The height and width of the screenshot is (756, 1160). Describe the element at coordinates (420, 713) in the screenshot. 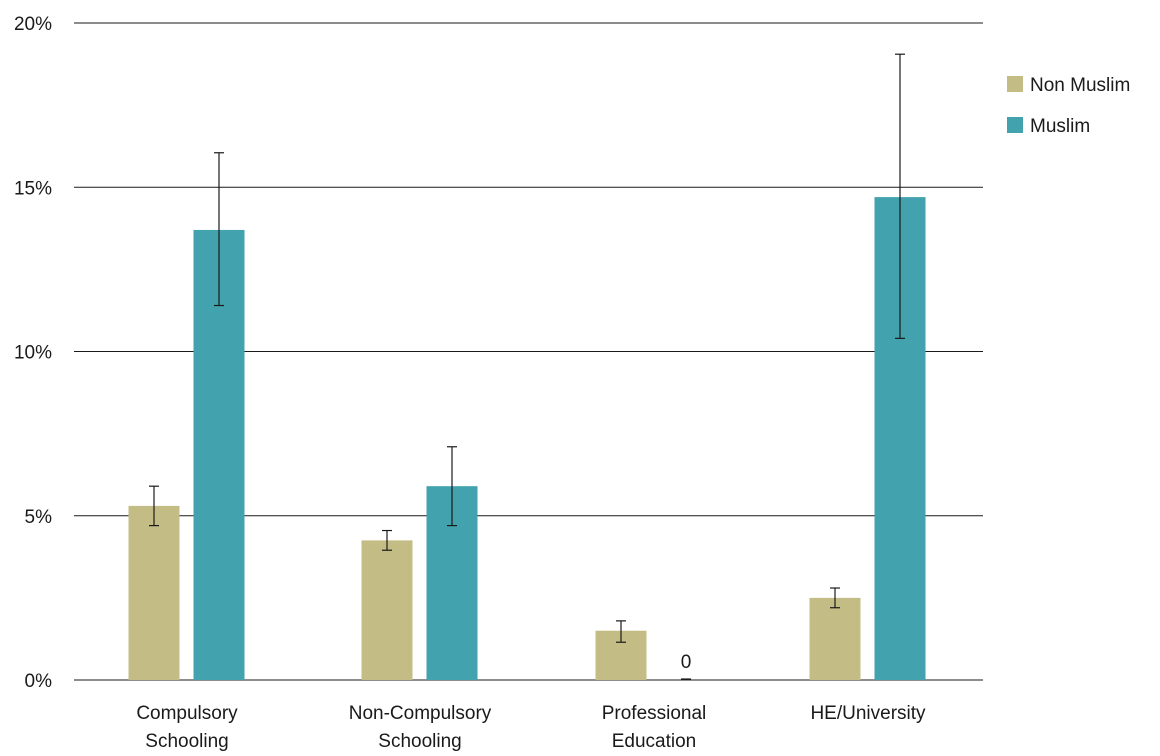

I see `x-tick-label-line: Non-Compulsory` at that location.